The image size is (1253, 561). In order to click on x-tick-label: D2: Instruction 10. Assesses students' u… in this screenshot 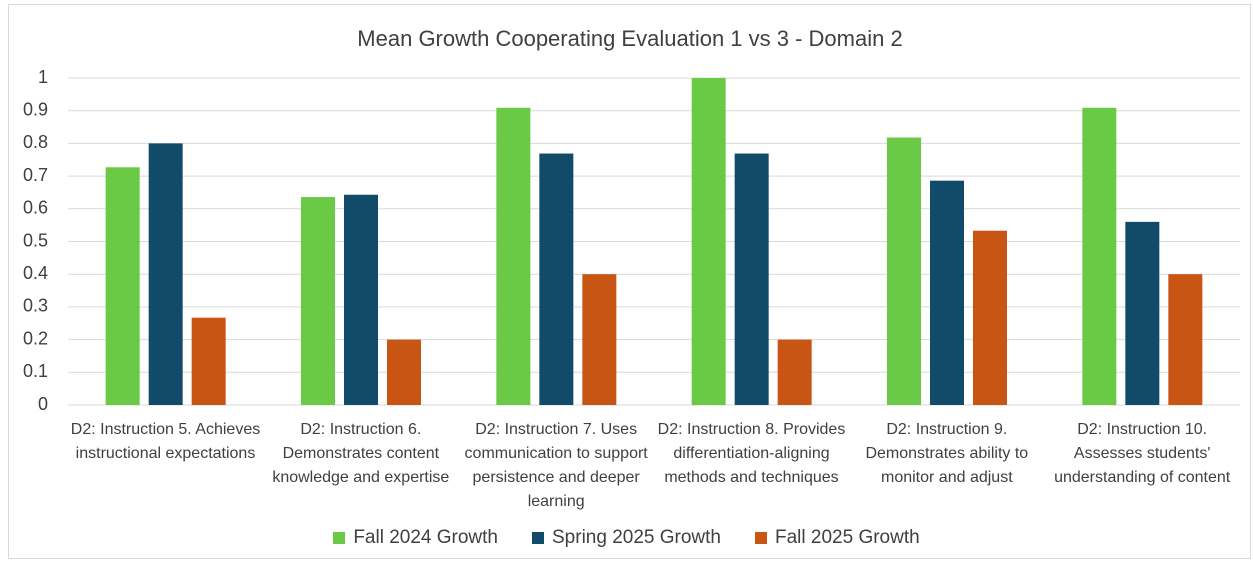, I will do `click(1142, 453)`.